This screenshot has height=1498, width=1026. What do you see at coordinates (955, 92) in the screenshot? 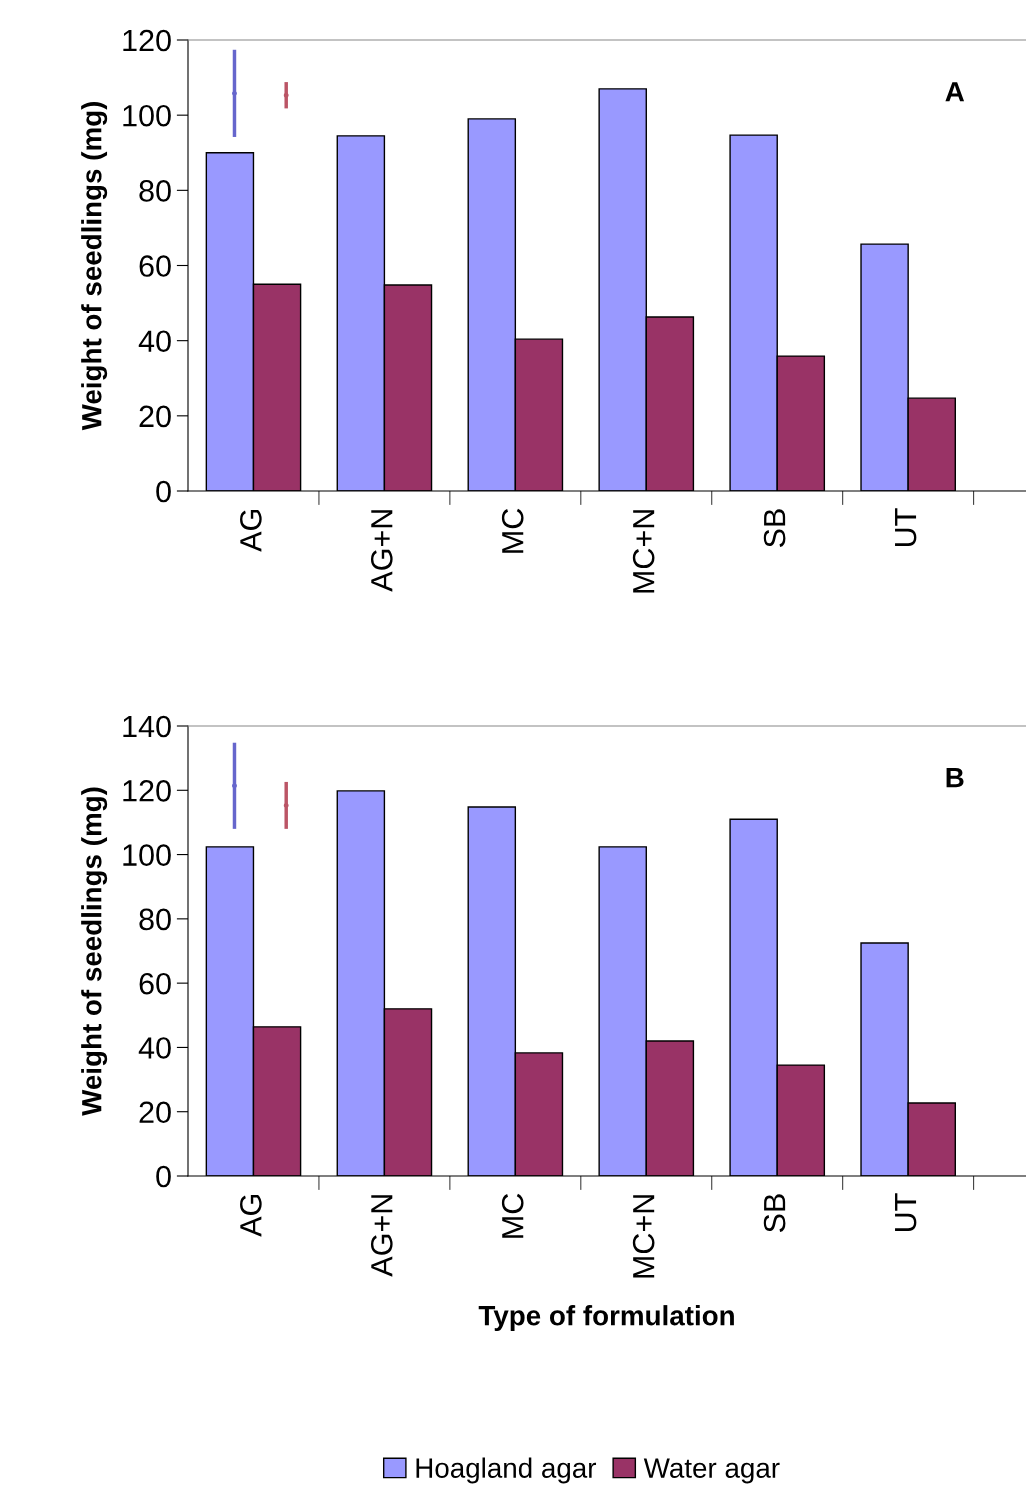
I see `annotation: A` at bounding box center [955, 92].